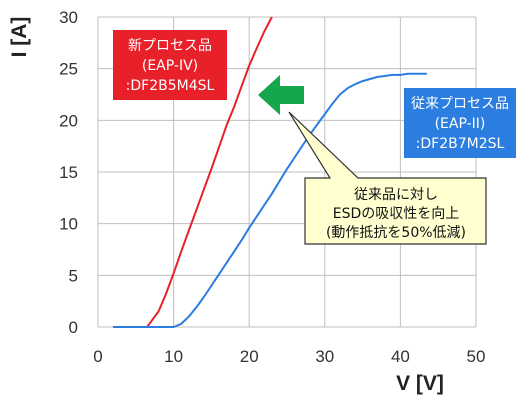  What do you see at coordinates (97, 356) in the screenshot?
I see `x-tick-label: 0` at bounding box center [97, 356].